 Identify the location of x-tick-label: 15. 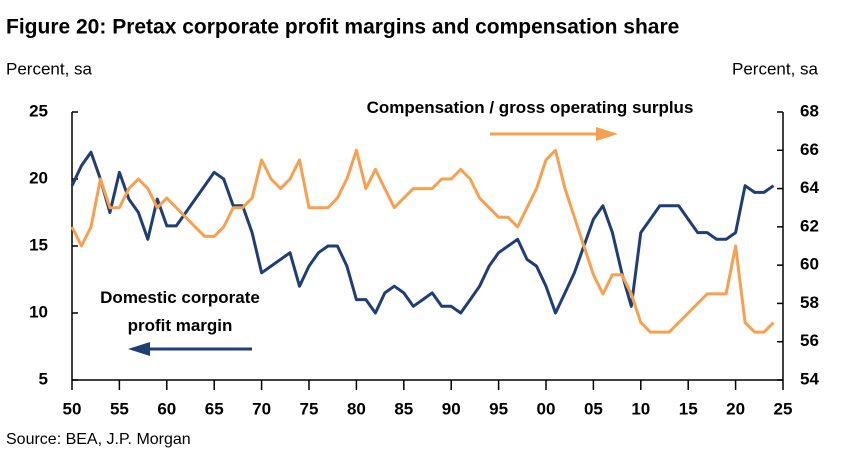
(688, 408).